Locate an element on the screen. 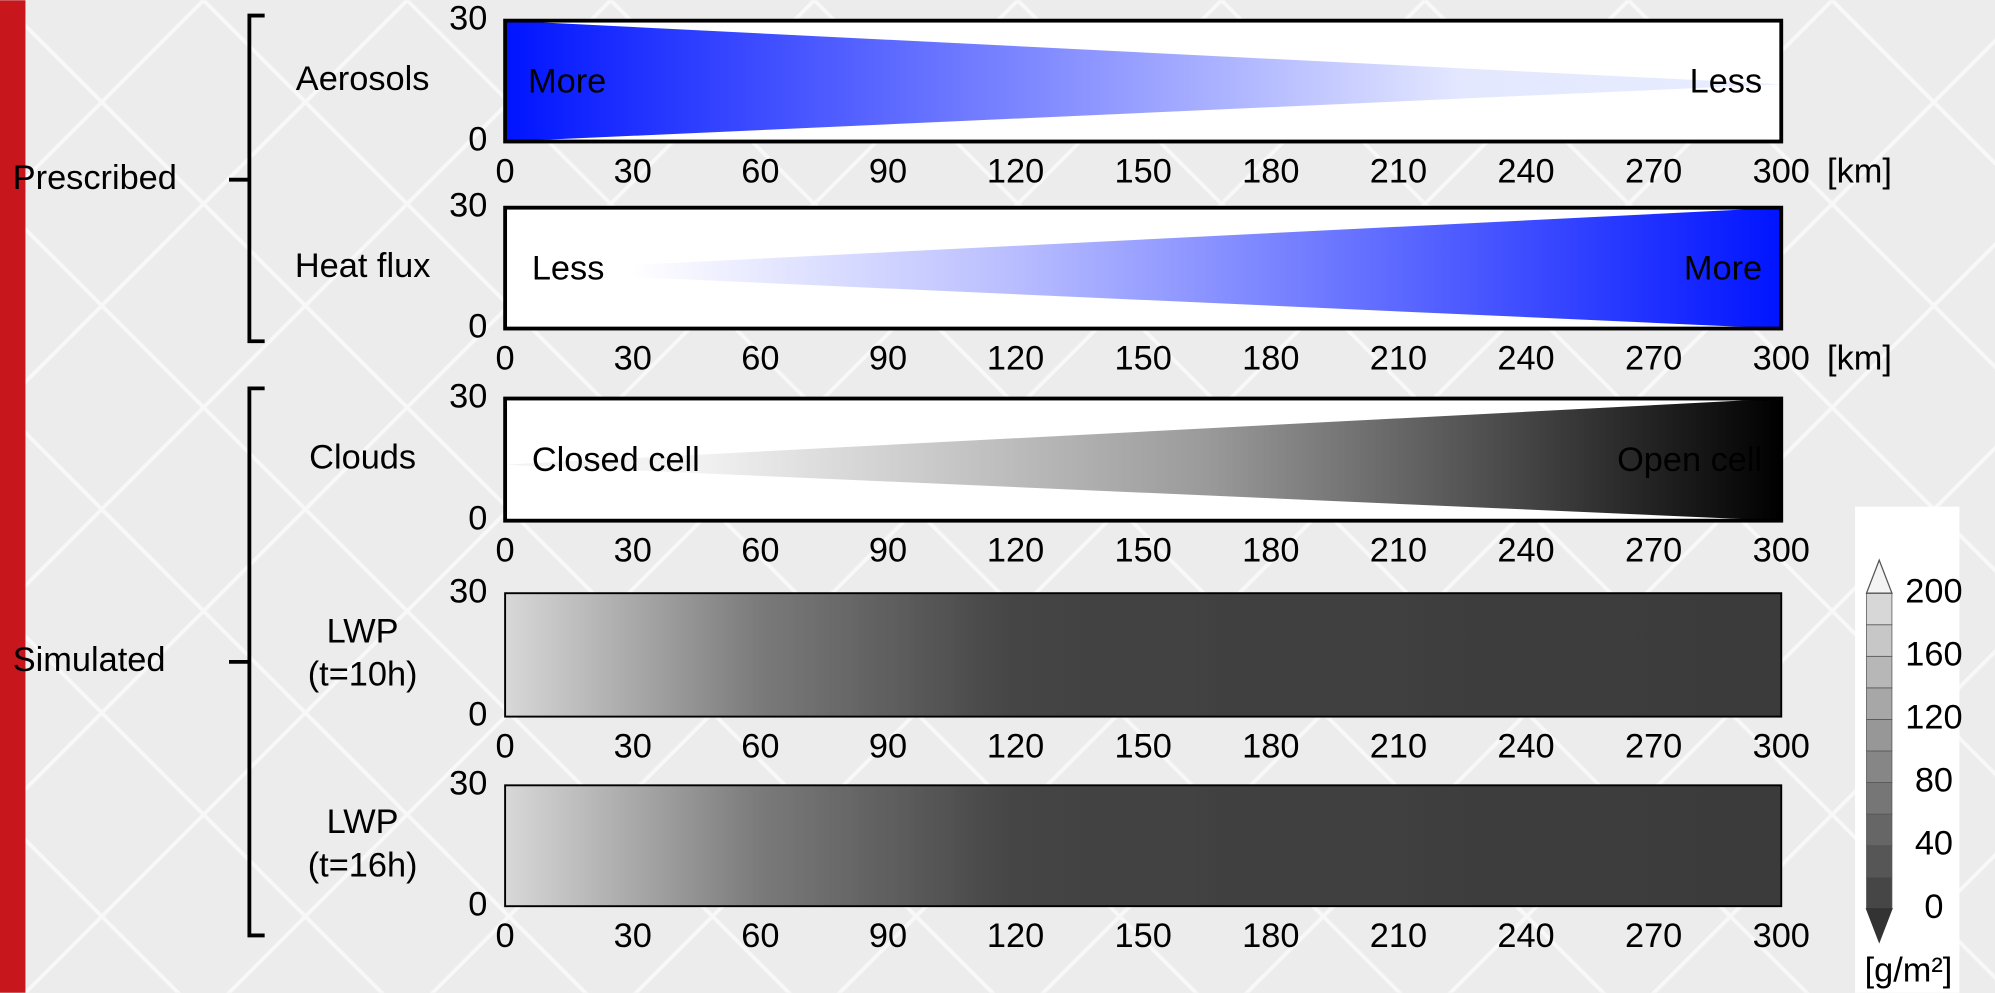  panel-label: Clouds is located at coordinates (362, 458).